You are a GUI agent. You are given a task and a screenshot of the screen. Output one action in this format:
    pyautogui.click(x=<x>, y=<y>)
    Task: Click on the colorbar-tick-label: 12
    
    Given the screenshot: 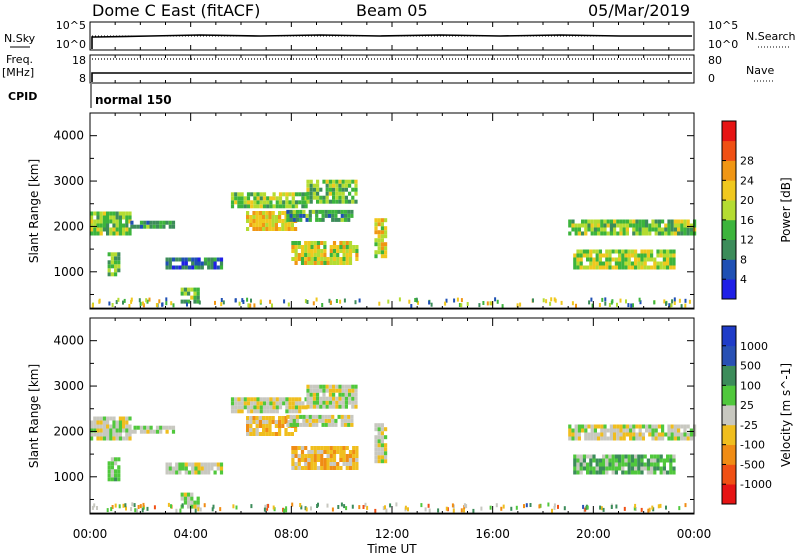 What is the action you would take?
    pyautogui.click(x=747, y=240)
    